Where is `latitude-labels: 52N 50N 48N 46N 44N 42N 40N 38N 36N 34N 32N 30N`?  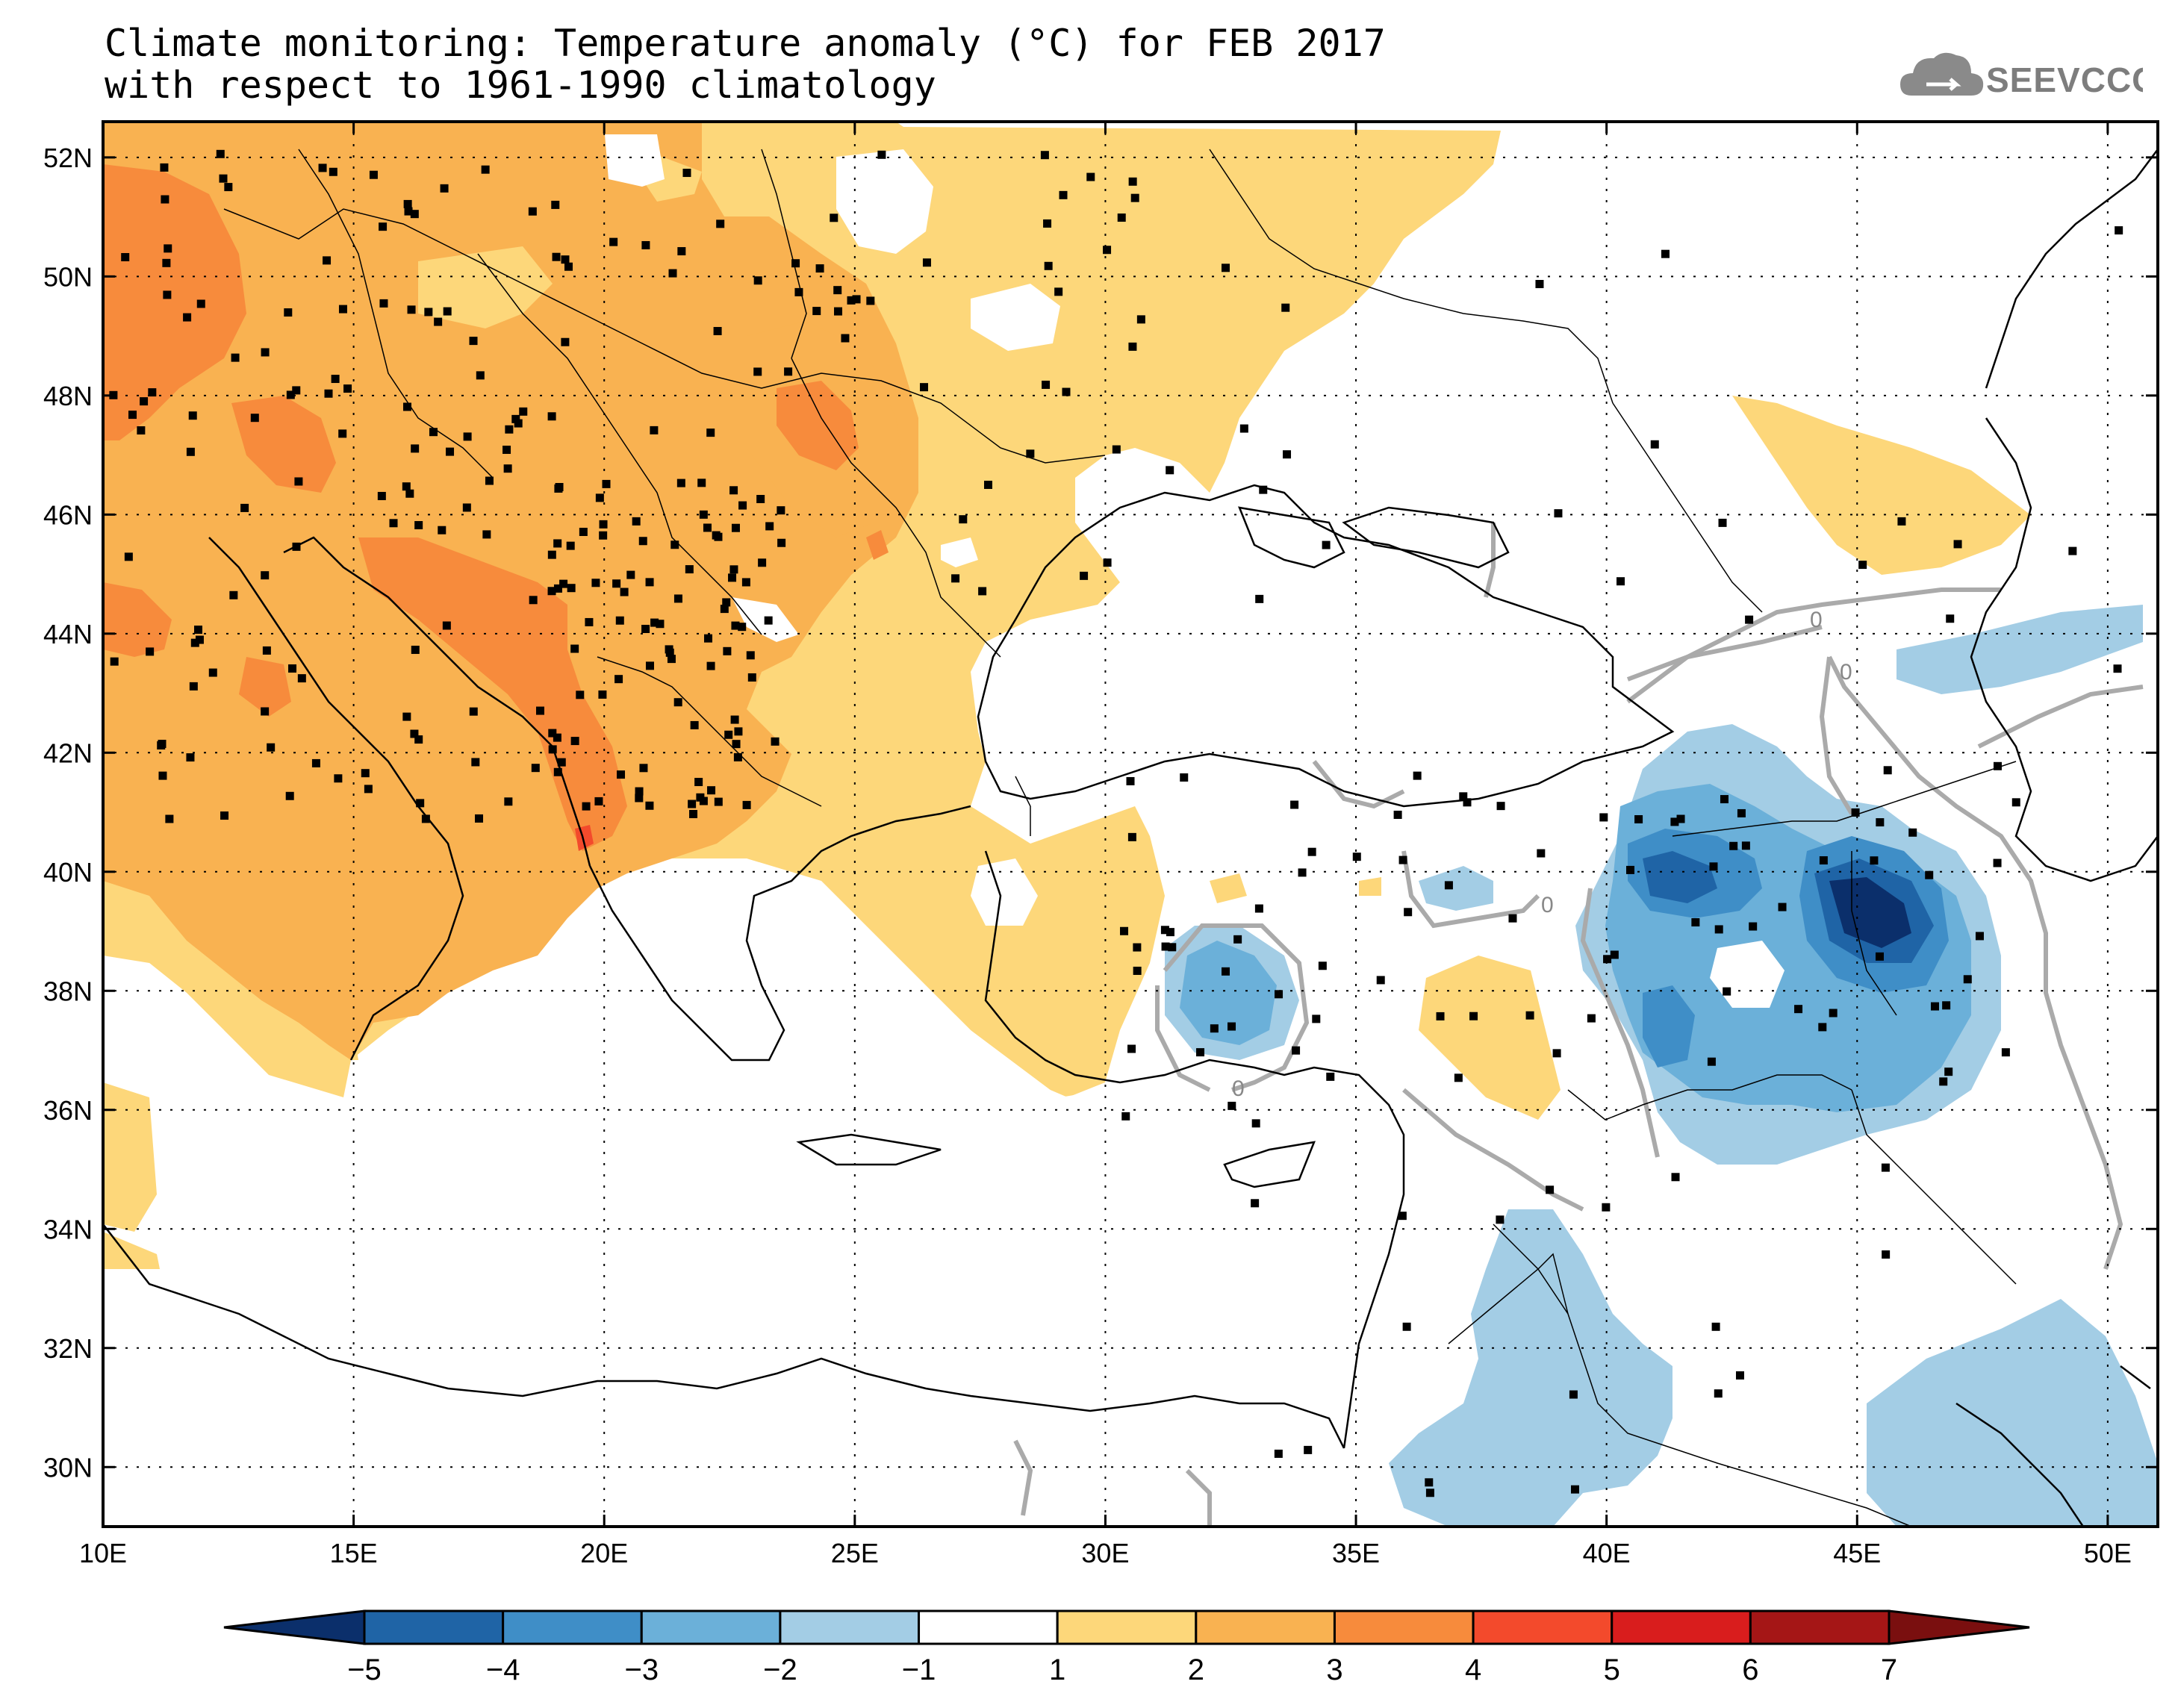
latitude-labels: 52N 50N 48N 46N 44N 42N 40N 38N 36N 34N 32N 30N is located at coordinates (68, 813).